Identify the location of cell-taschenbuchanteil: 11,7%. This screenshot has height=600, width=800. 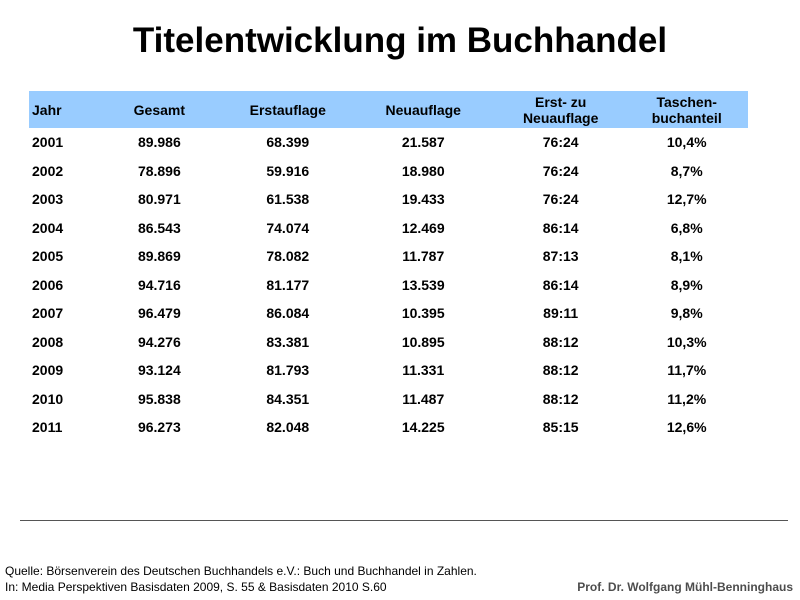
(687, 370).